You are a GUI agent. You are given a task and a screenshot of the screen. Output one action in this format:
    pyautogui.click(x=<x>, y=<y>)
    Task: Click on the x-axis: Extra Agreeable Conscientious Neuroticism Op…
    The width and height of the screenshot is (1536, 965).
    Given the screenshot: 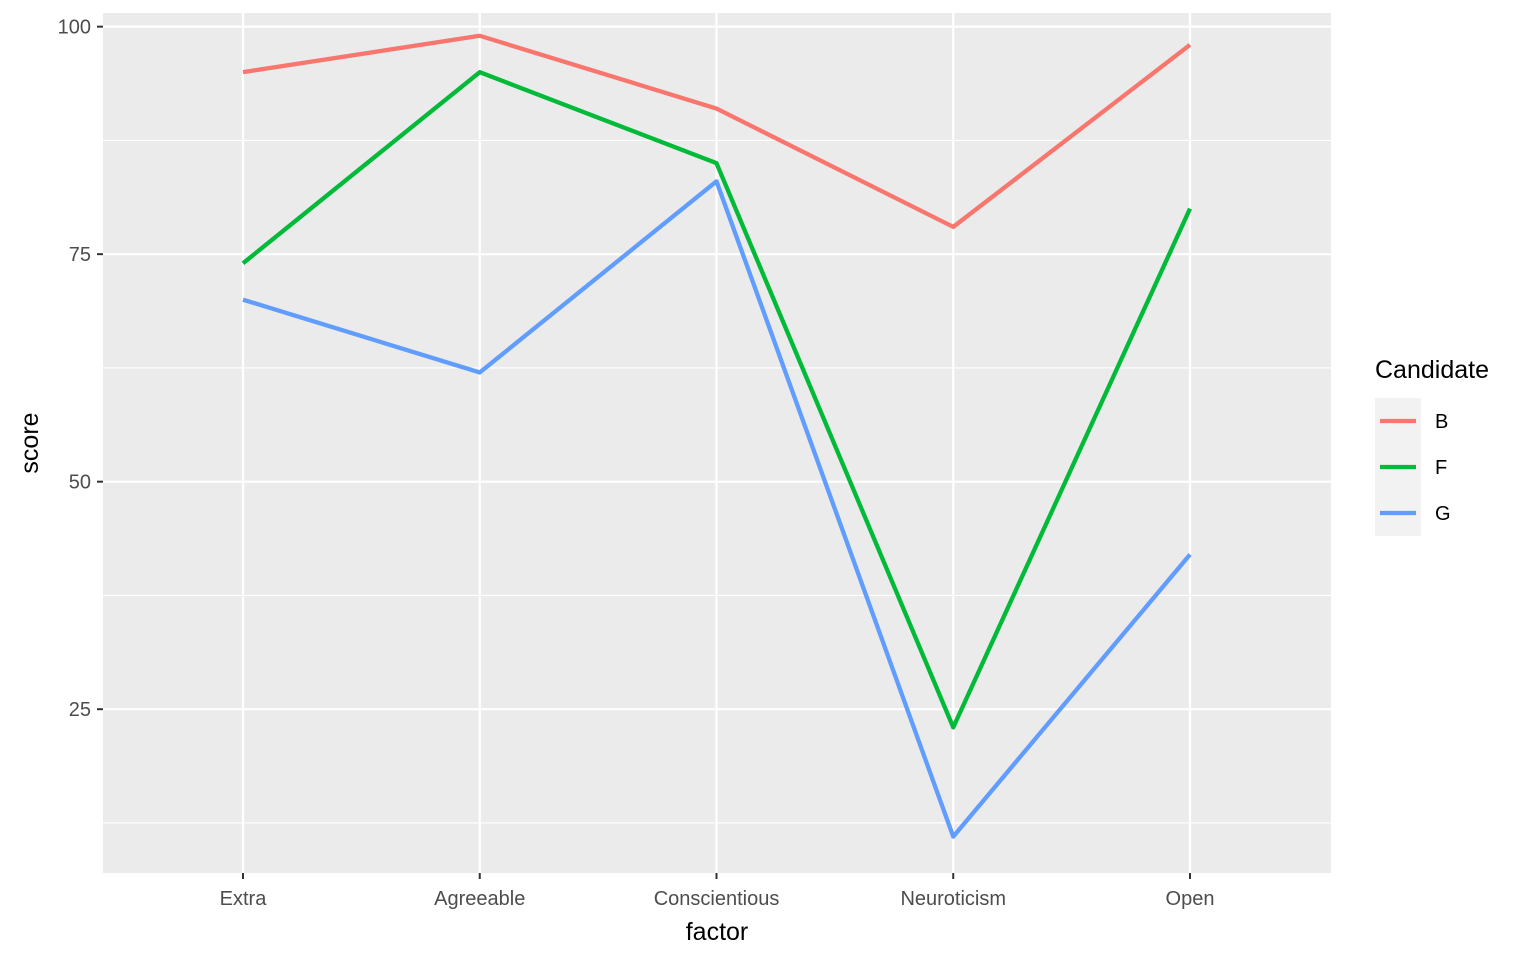 What is the action you would take?
    pyautogui.click(x=717, y=891)
    